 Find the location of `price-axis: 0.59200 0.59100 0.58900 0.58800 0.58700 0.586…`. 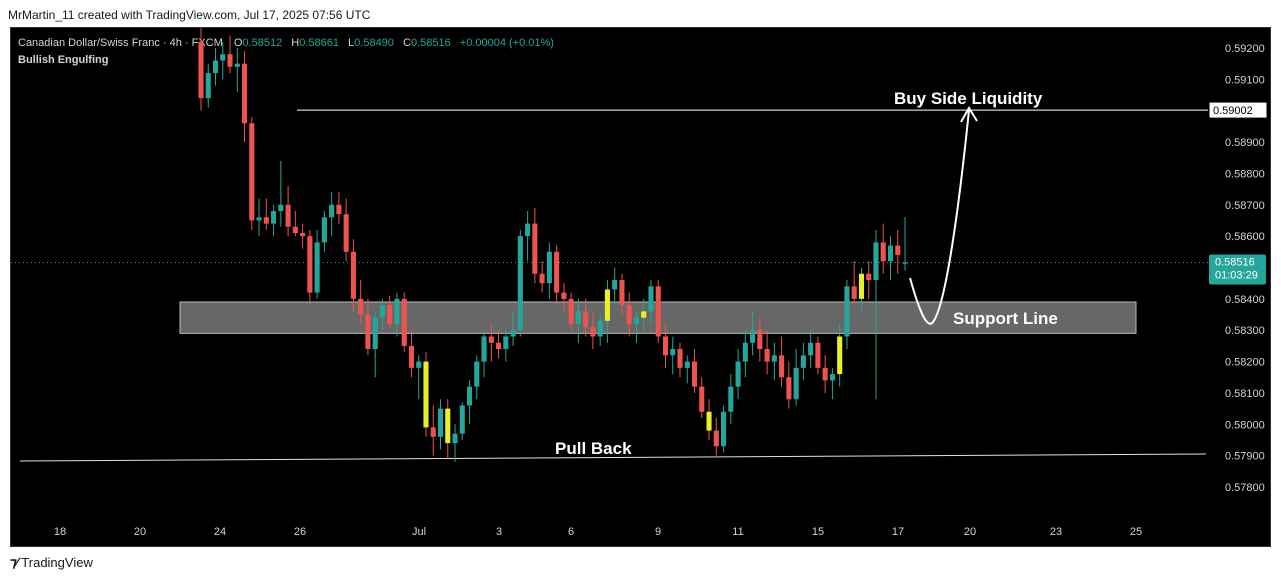

price-axis: 0.59200 0.59100 0.58900 0.58800 0.58700 0.586… is located at coordinates (1245, 268).